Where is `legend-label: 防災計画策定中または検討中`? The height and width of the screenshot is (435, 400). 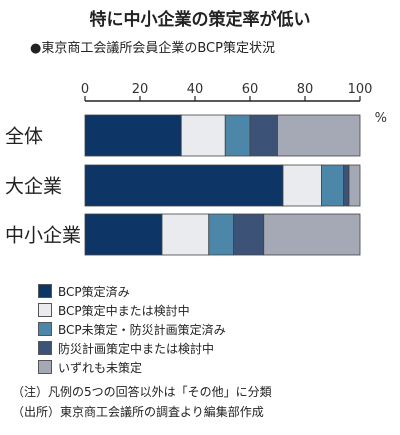 legend-label: 防災計画策定中または検討中 is located at coordinates (136, 348).